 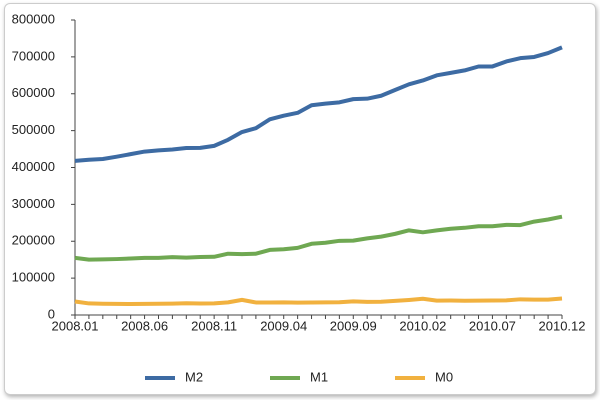 What do you see at coordinates (75, 325) in the screenshot?
I see `x-tick-label: 2008.01` at bounding box center [75, 325].